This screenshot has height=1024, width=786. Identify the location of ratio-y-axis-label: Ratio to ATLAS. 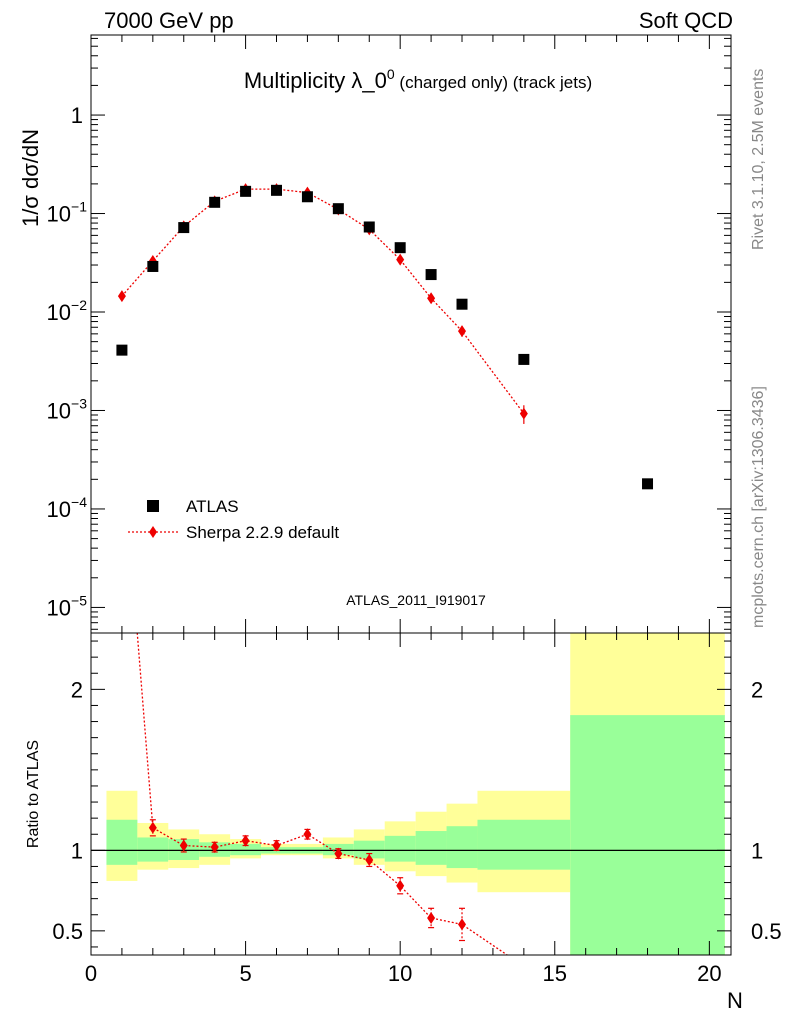
(33, 794).